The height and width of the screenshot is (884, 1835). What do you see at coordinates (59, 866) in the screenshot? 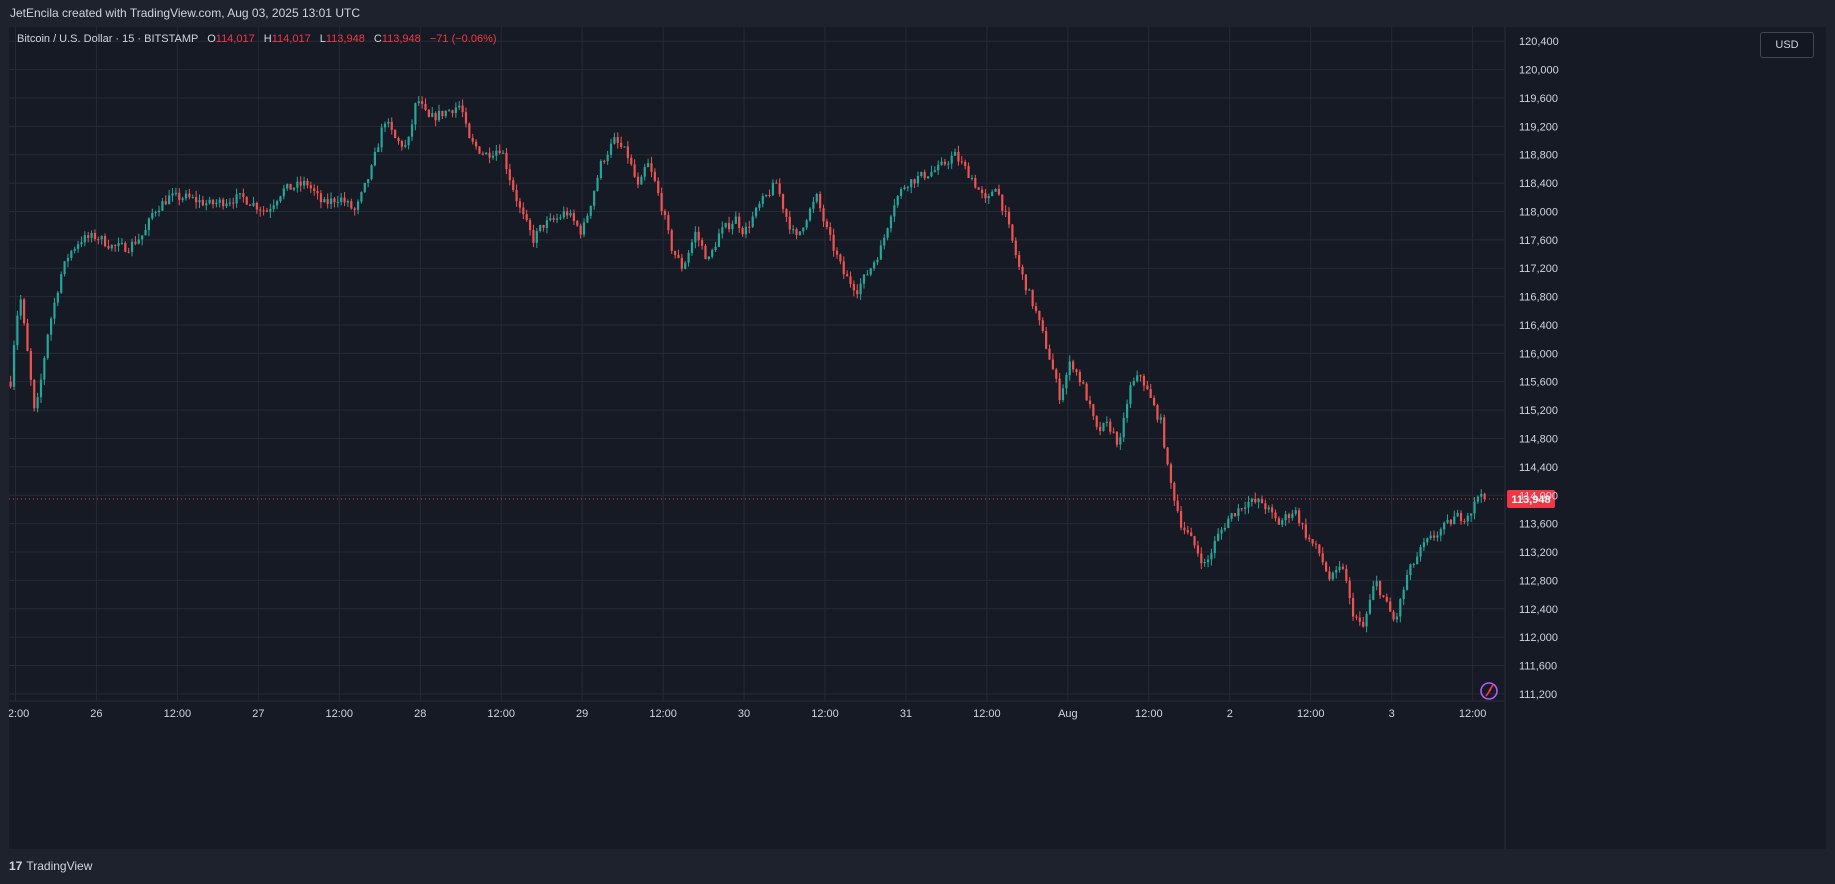
I see `tradingview-logo-text: TradingView` at bounding box center [59, 866].